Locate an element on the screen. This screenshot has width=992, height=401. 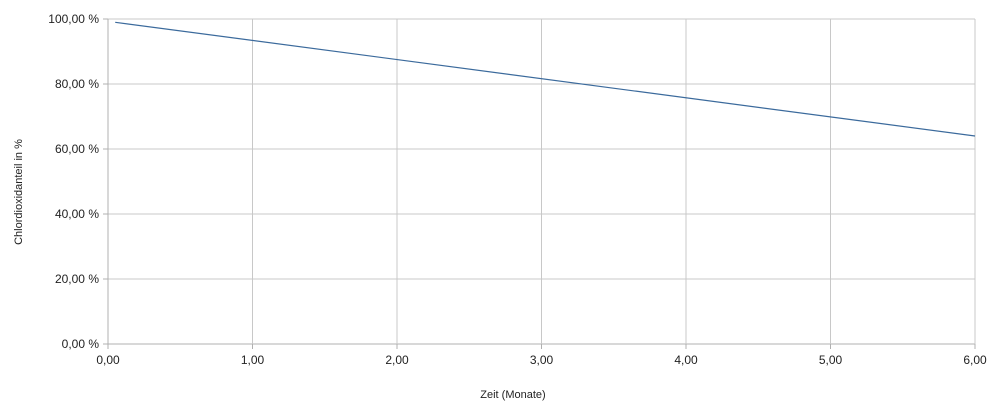
x-axis-ticks: 0,00 1,00 2,00 3,00 4,00 5,00 6,00 is located at coordinates (541, 360).